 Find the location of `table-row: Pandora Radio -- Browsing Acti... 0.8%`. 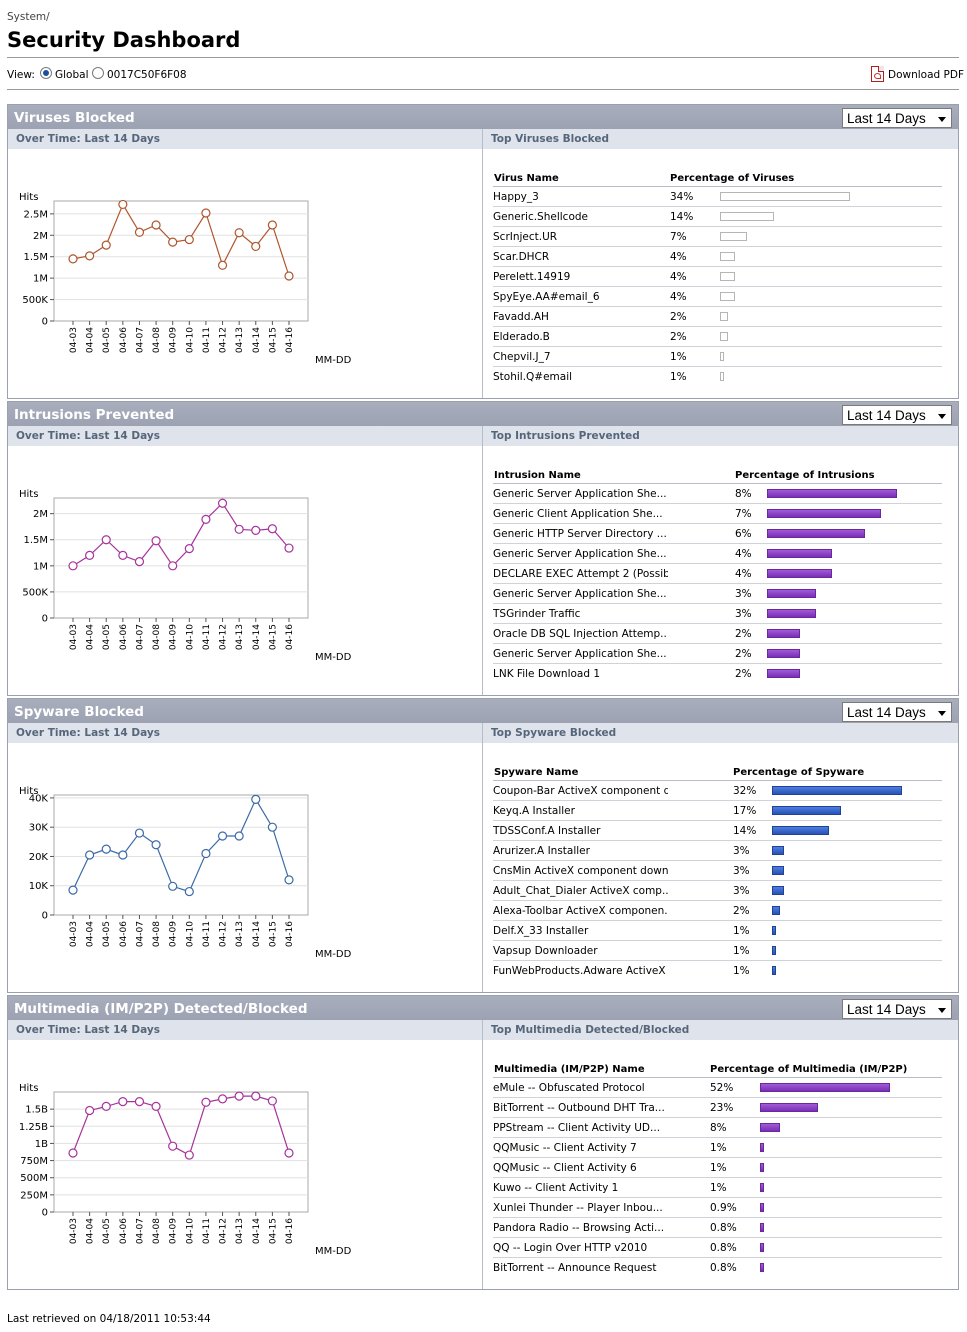

table-row: Pandora Radio -- Browsing Acti... 0.8% is located at coordinates (717, 1228).